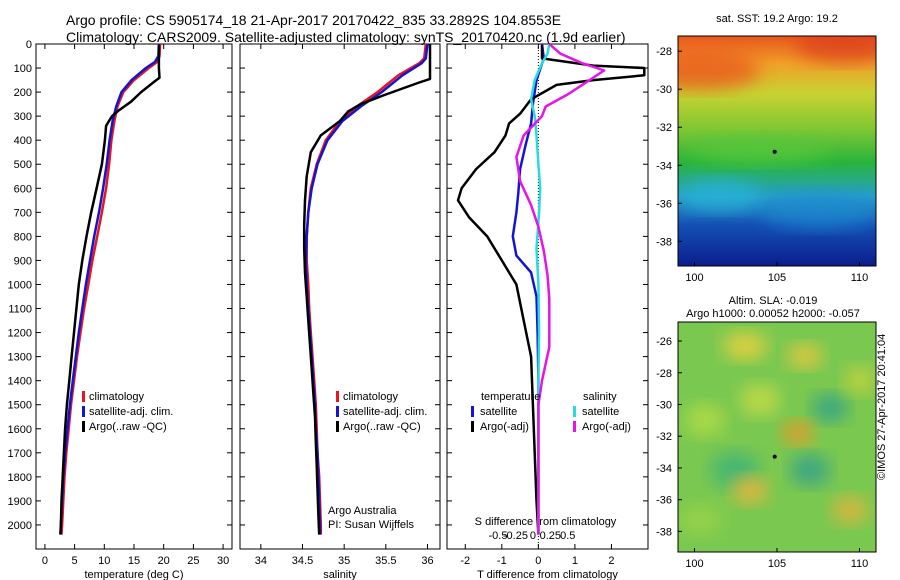  What do you see at coordinates (261, 561) in the screenshot?
I see `x-tick-label: 34` at bounding box center [261, 561].